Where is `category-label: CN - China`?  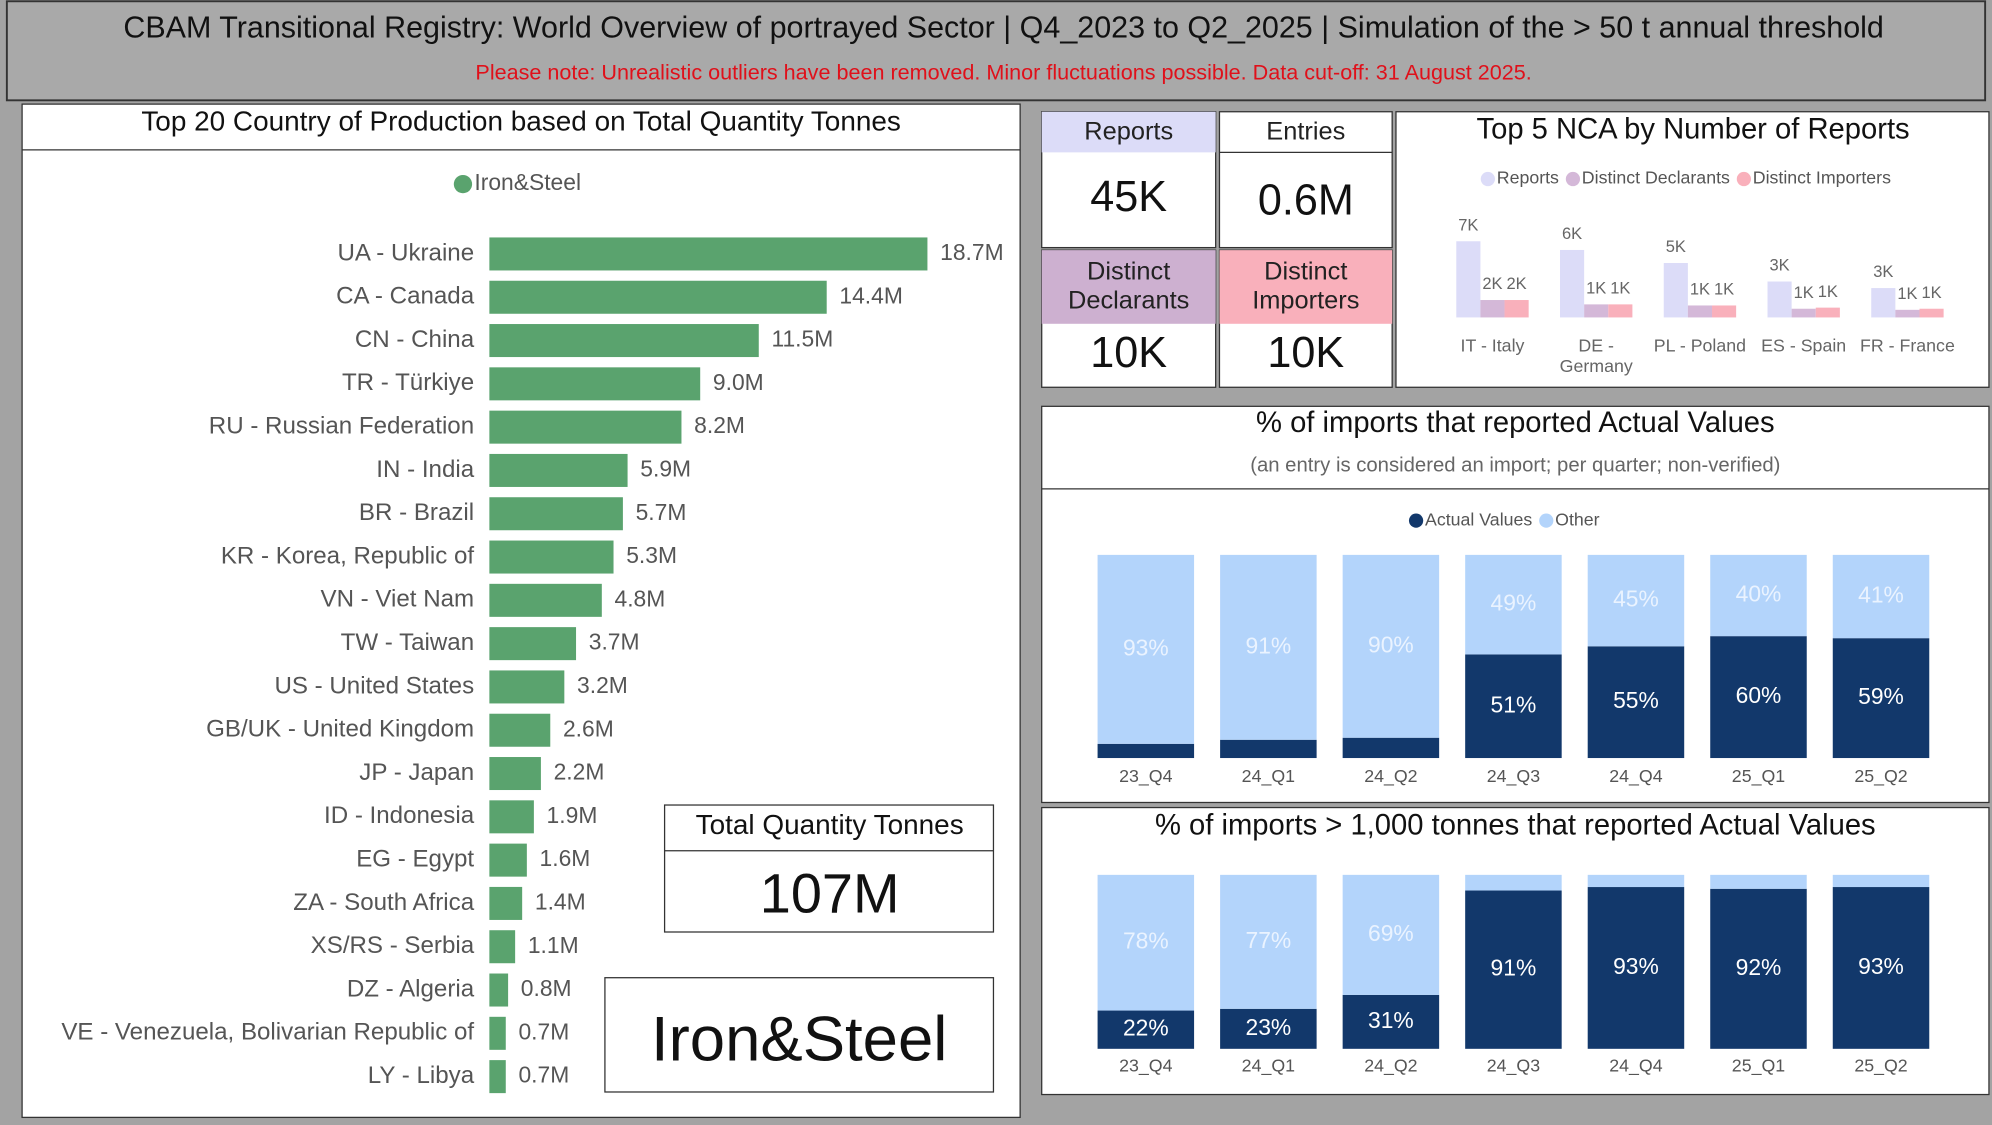 category-label: CN - China is located at coordinates (415, 339).